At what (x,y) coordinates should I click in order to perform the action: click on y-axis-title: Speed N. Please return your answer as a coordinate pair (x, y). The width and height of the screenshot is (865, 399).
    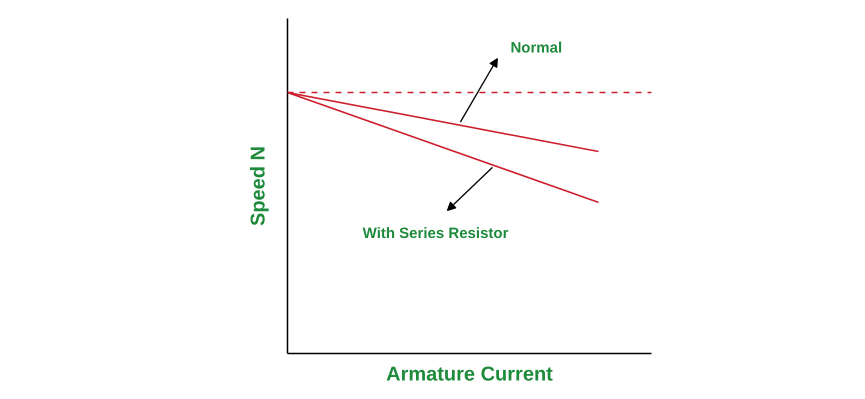
    Looking at the image, I should click on (259, 186).